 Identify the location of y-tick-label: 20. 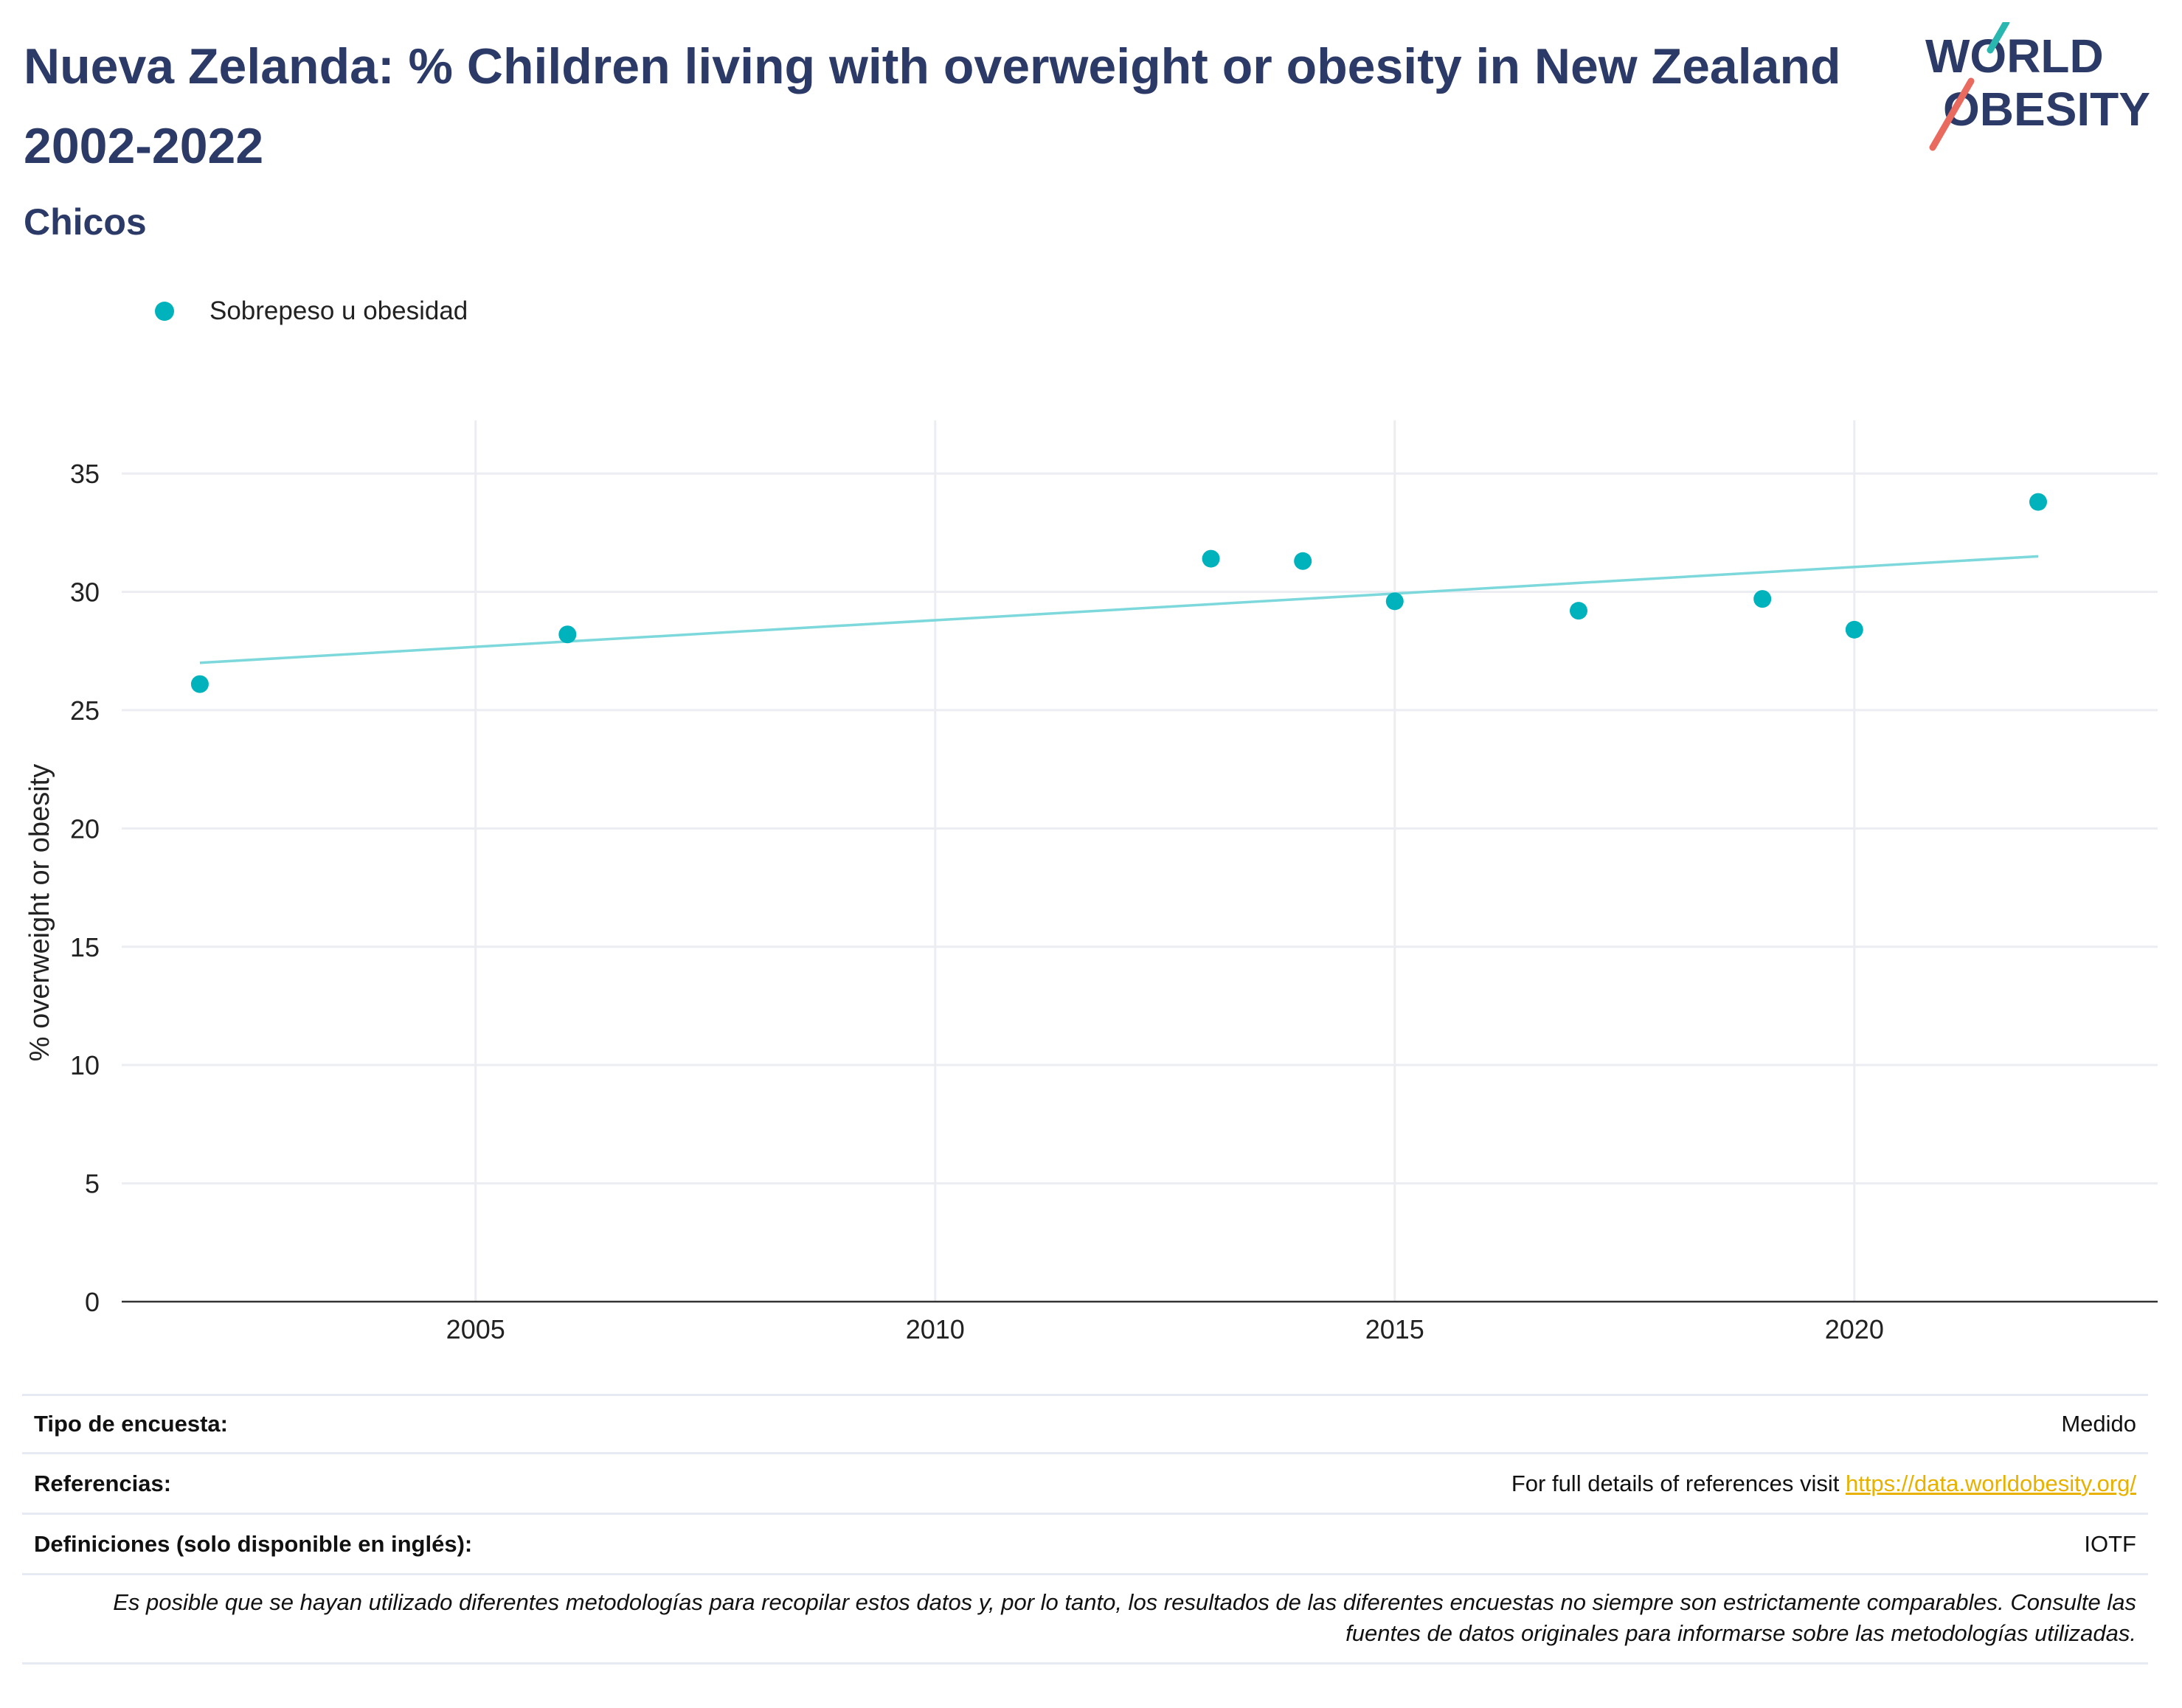
(85, 828).